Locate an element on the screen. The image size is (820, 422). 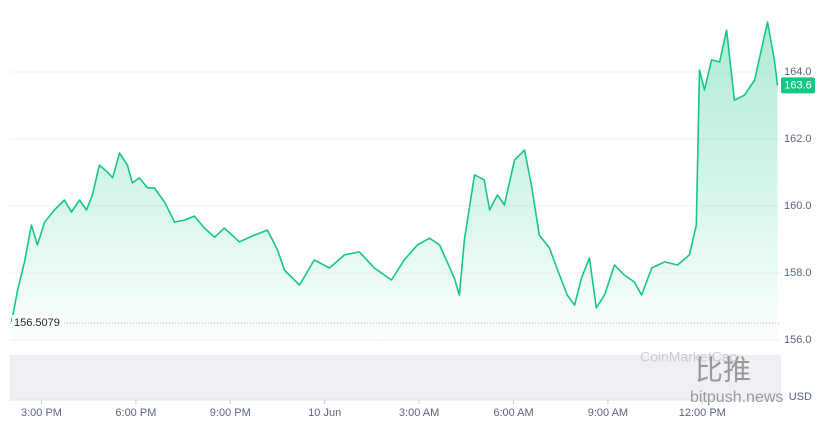
x-tick-label: 9:00 AM is located at coordinates (608, 413).